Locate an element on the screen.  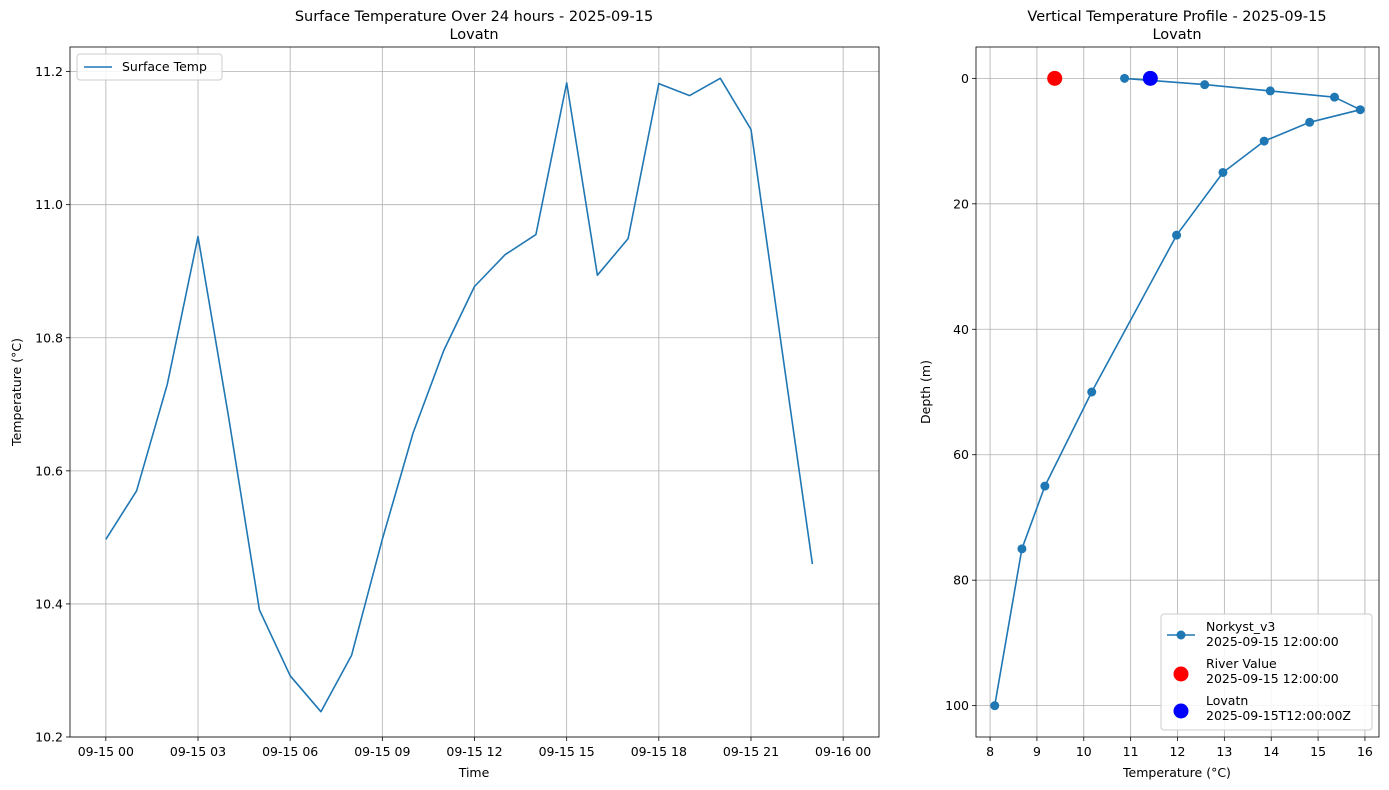
chart1-x-tick-label: 09-15 03 is located at coordinates (198, 751).